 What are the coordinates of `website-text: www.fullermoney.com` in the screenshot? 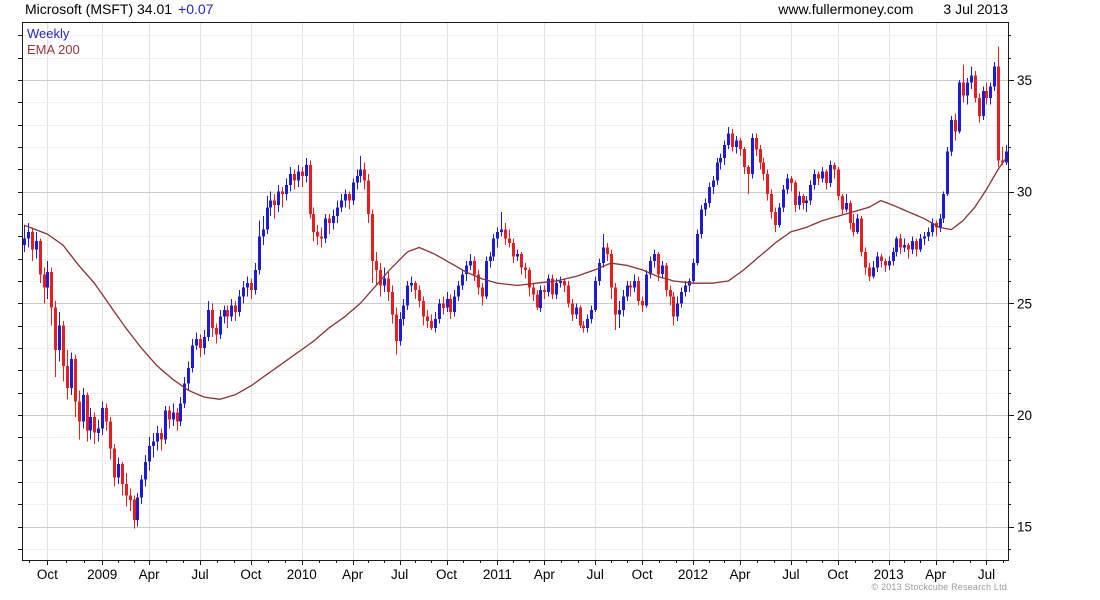 It's located at (846, 9).